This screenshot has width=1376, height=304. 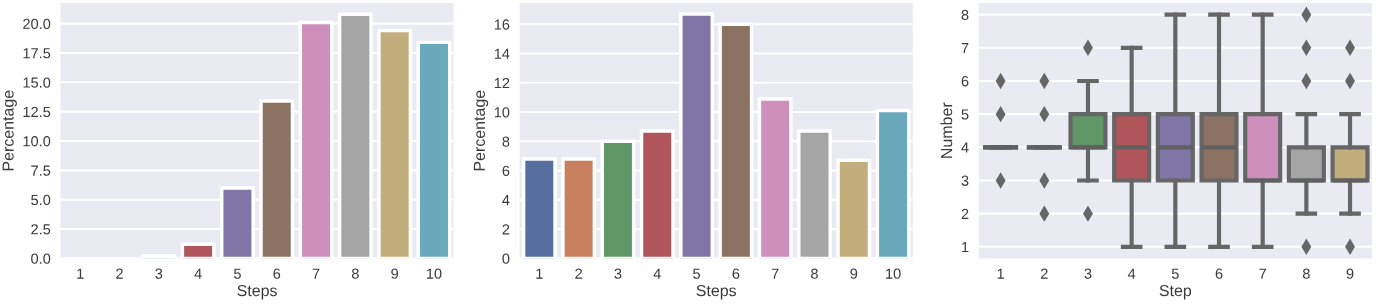 I want to click on y-tick-label: 17.5, so click(x=37, y=53).